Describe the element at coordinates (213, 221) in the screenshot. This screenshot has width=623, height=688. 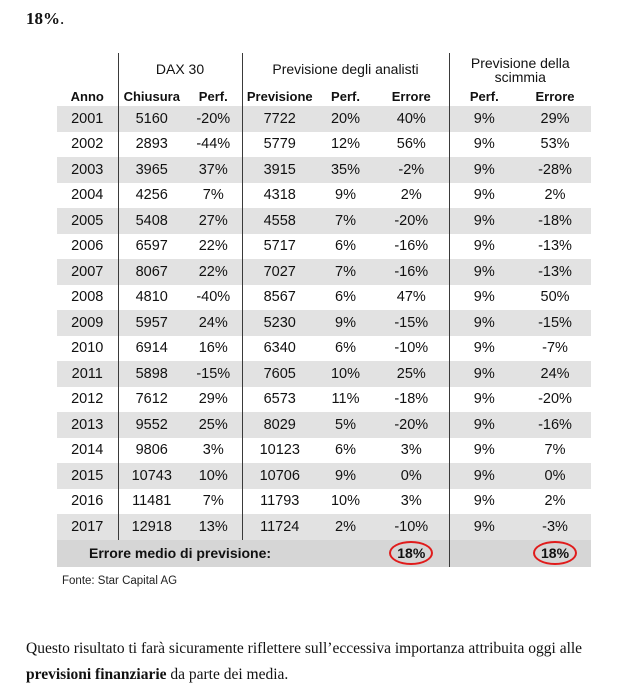
I see `table-cell: 27%` at that location.